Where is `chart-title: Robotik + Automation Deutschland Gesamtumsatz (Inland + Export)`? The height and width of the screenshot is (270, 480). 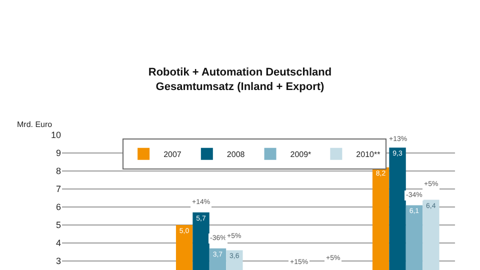
chart-title: Robotik + Automation Deutschland Gesamtumsatz (Inland + Export) is located at coordinates (240, 79).